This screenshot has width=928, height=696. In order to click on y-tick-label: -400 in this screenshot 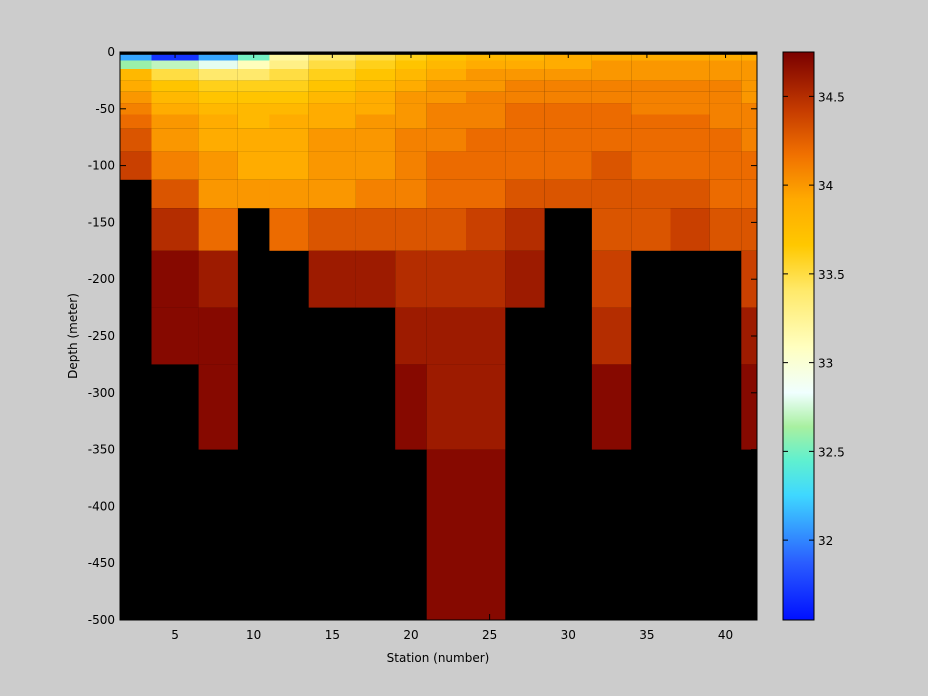, I will do `click(101, 506)`.